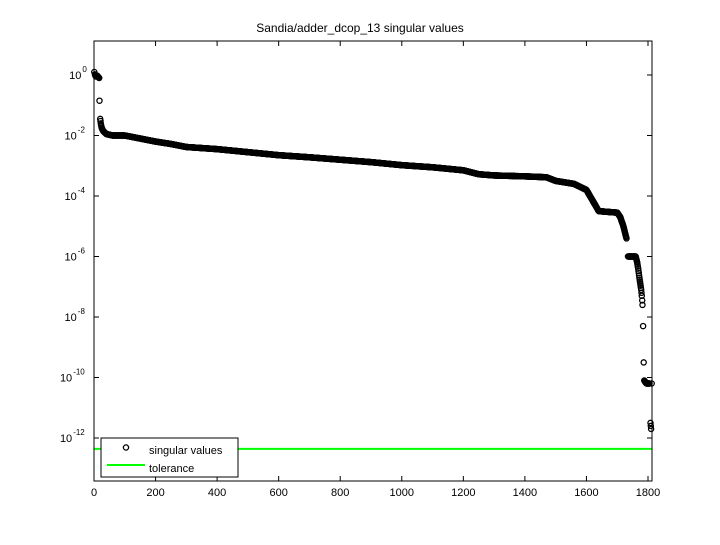 This screenshot has width=720, height=545. What do you see at coordinates (340, 493) in the screenshot?
I see `x-tick-label: 800` at bounding box center [340, 493].